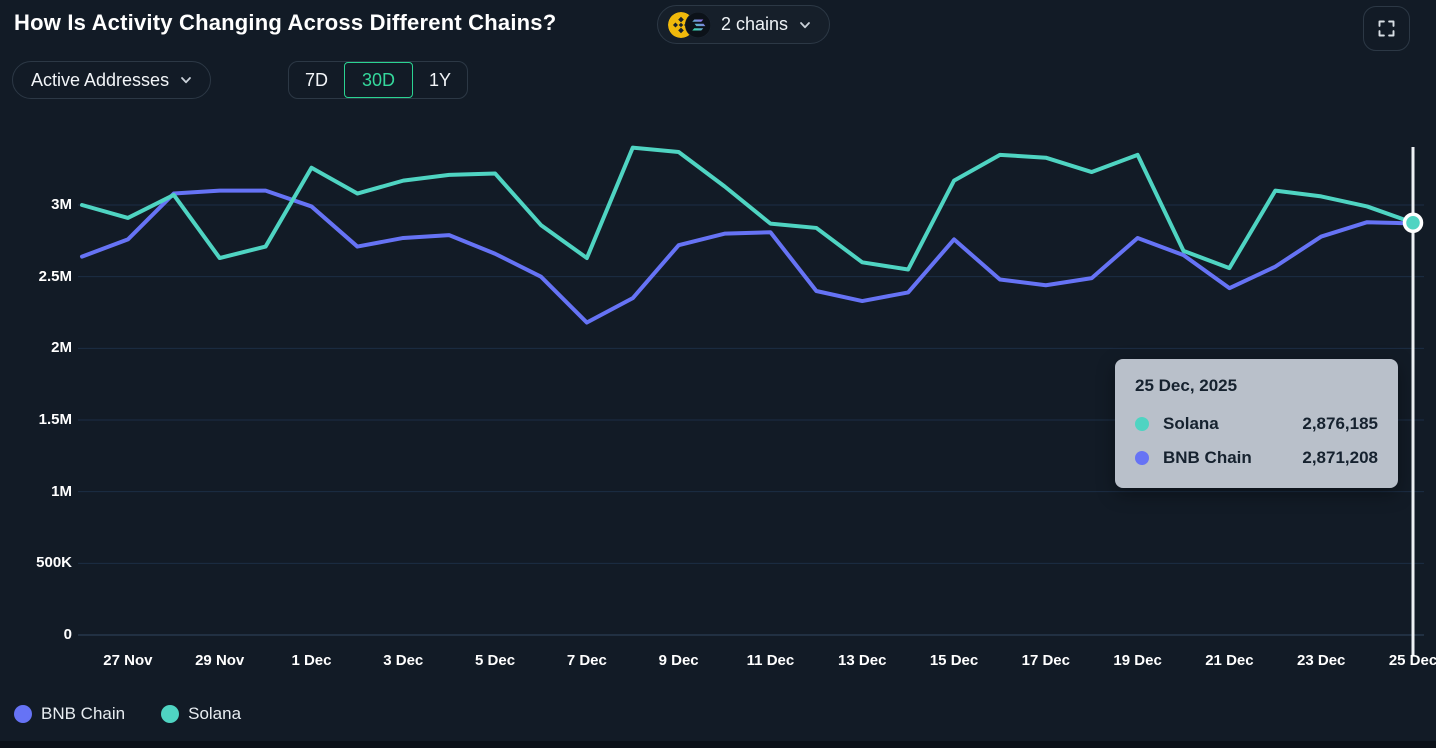 The image size is (1436, 748). I want to click on tab-1y: 1Y, so click(440, 79).